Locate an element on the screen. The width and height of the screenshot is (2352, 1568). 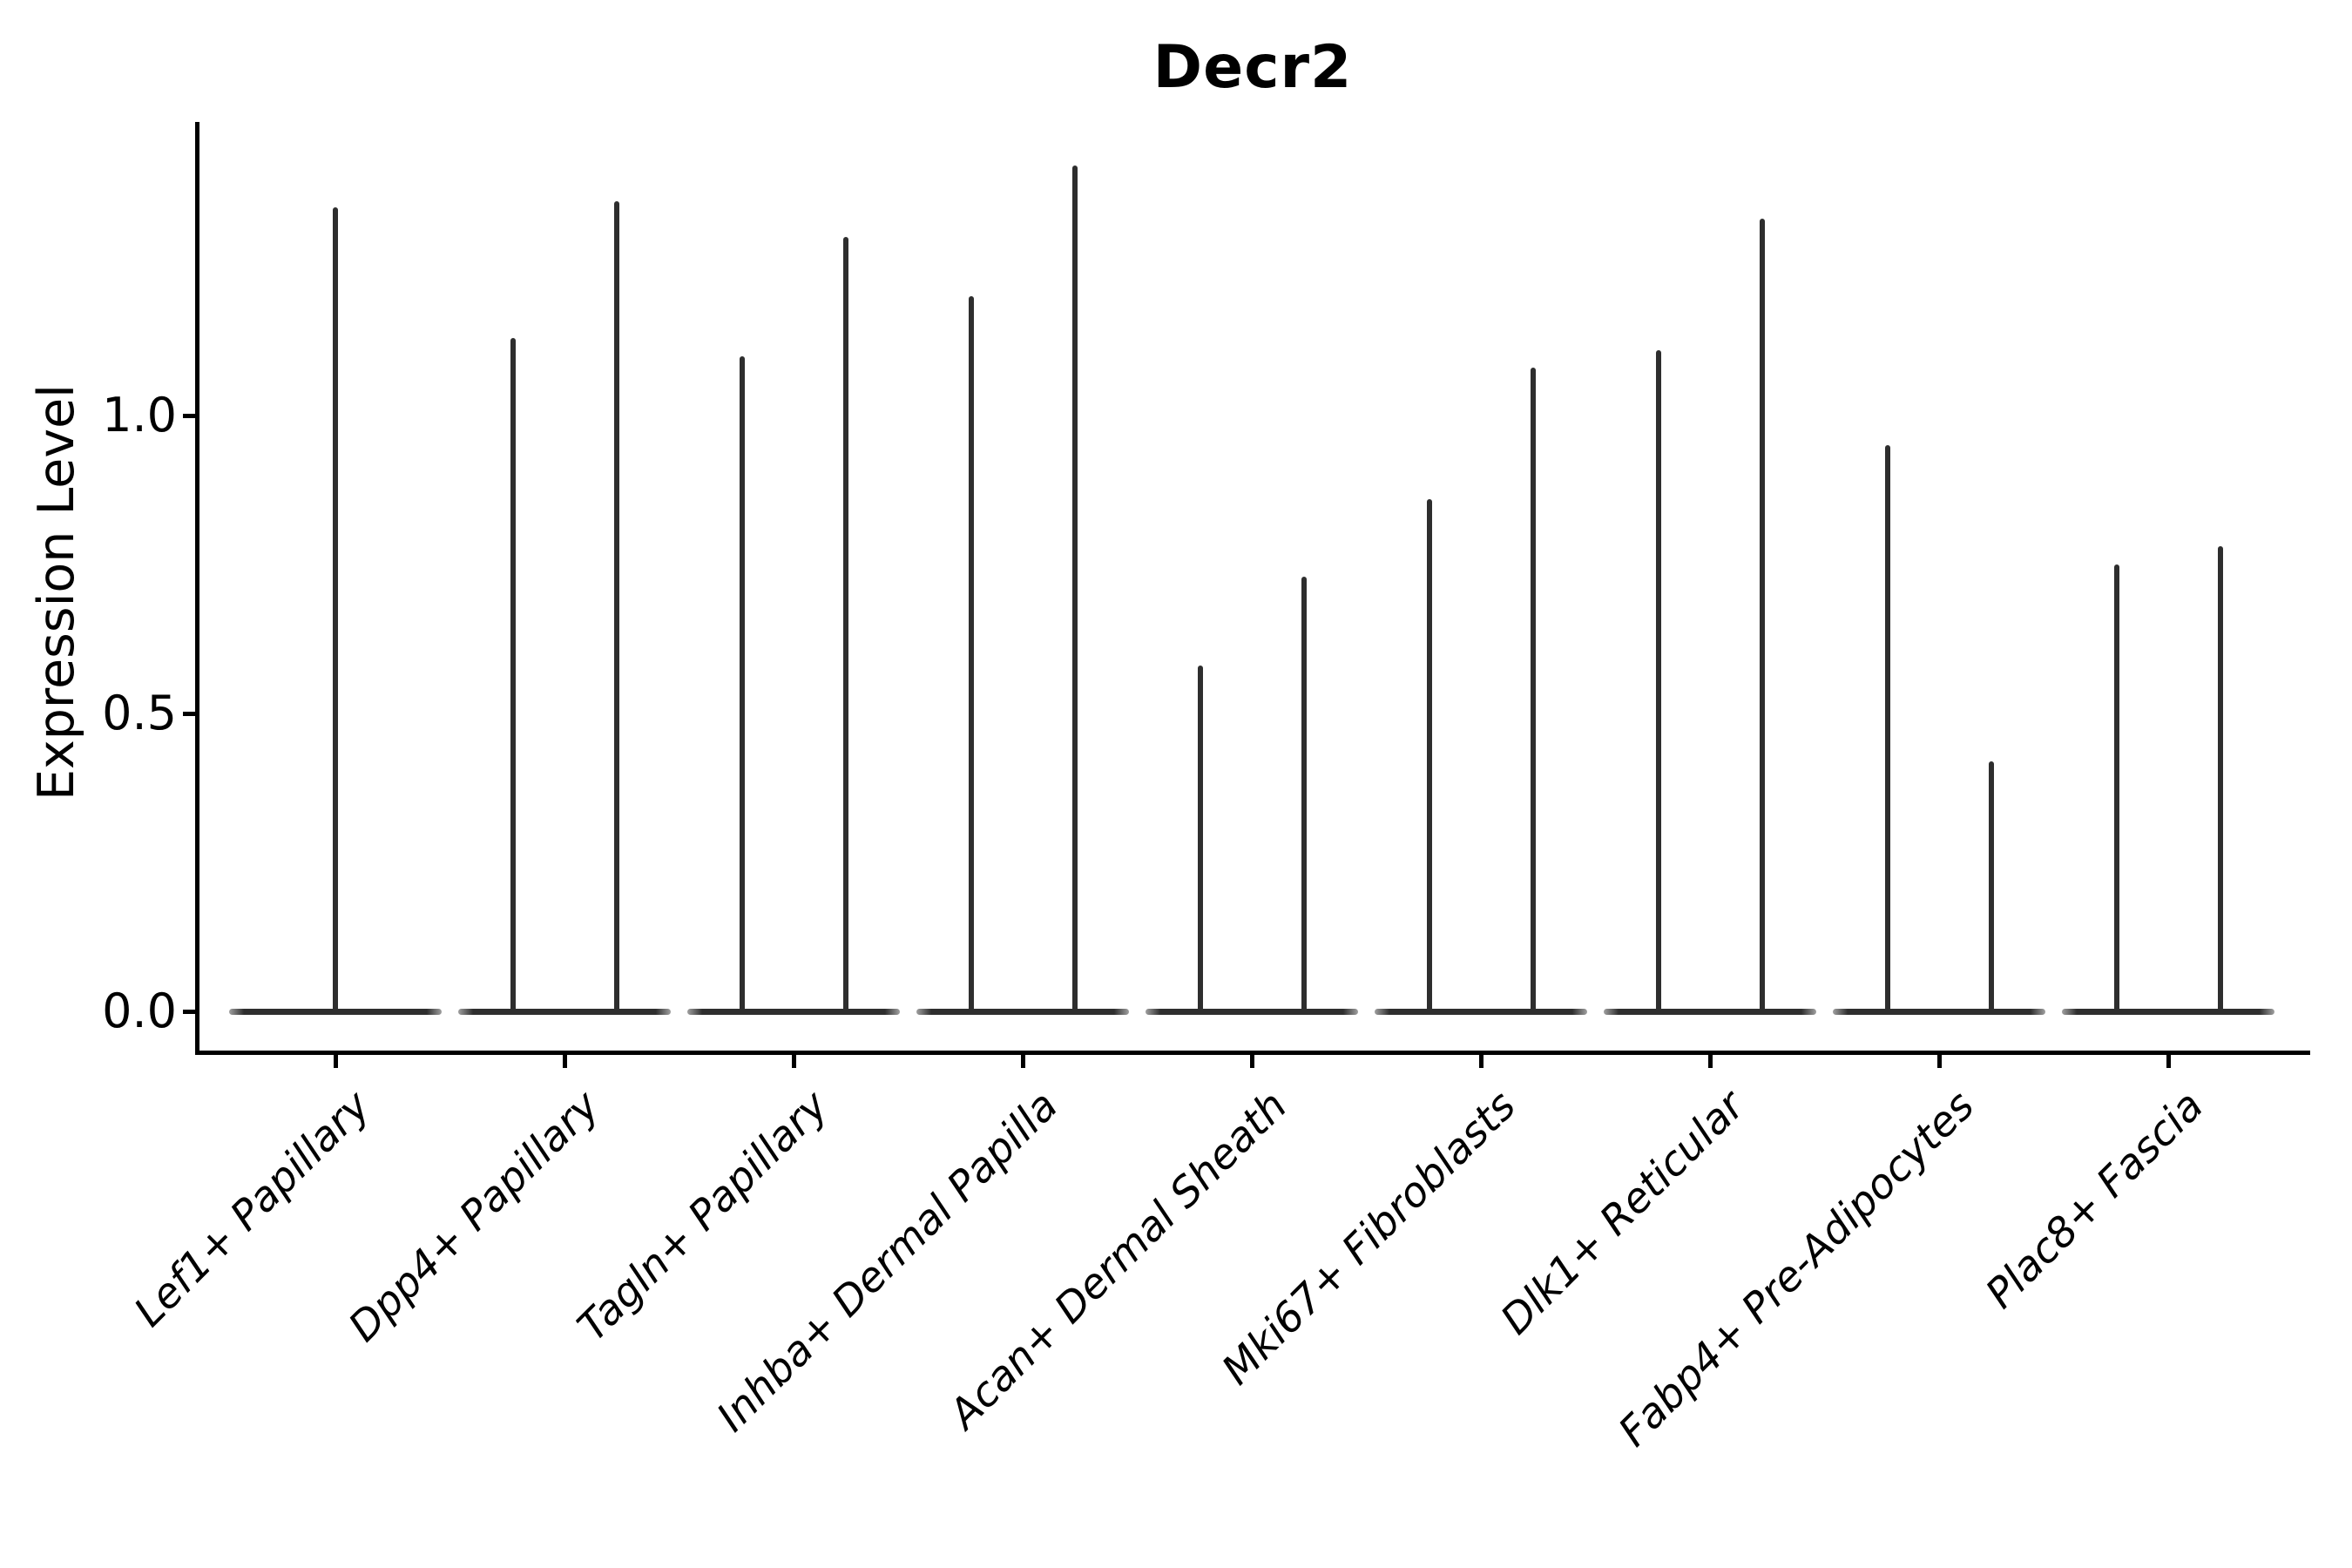
y-tick-label: 1.0 is located at coordinates (139, 415).